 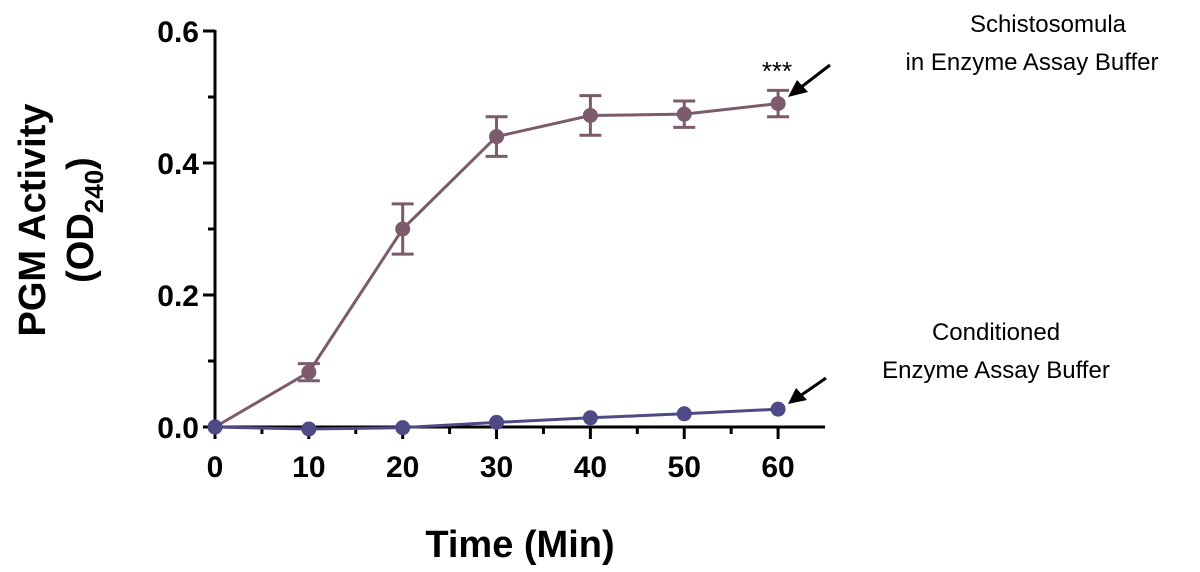 I want to click on y-axis-title-line2: (OD240), so click(x=84, y=220).